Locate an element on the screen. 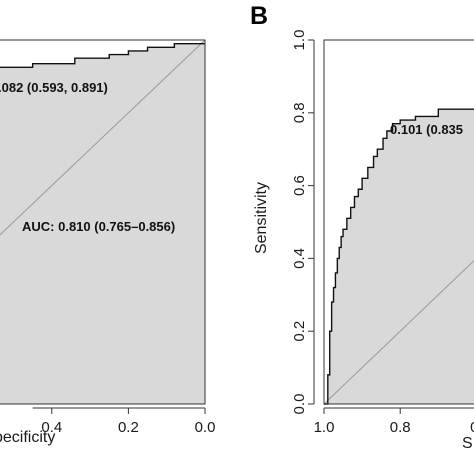  y-tick-label: 0.6 is located at coordinates (299, 185).